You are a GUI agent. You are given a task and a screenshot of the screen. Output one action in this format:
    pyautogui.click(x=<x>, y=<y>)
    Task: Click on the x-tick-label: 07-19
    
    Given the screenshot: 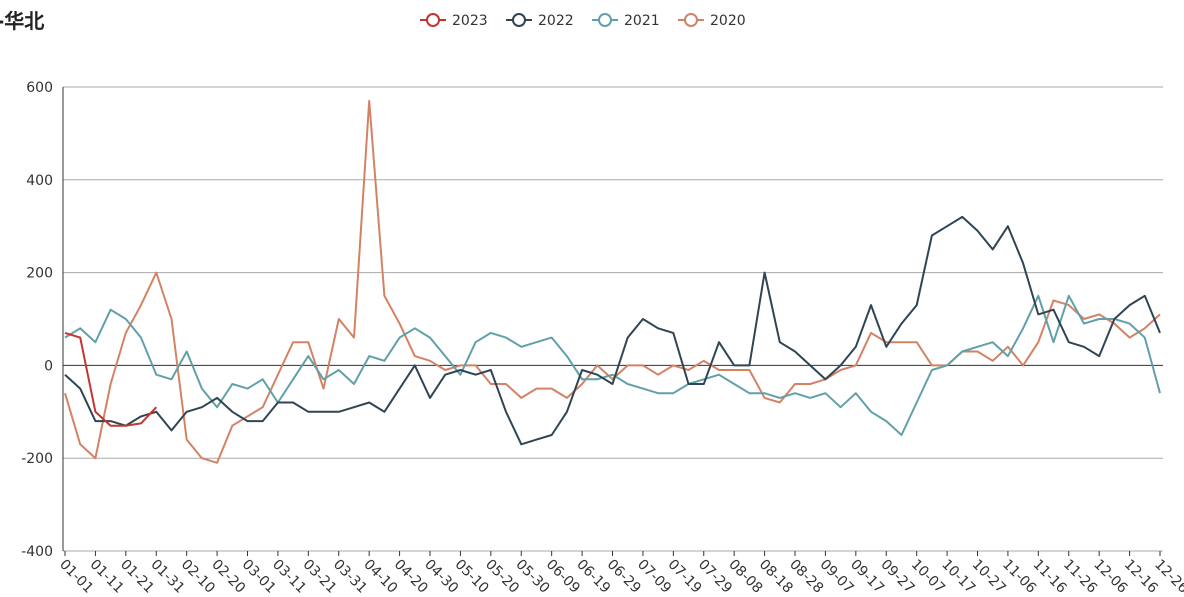 What is the action you would take?
    pyautogui.click(x=685, y=577)
    